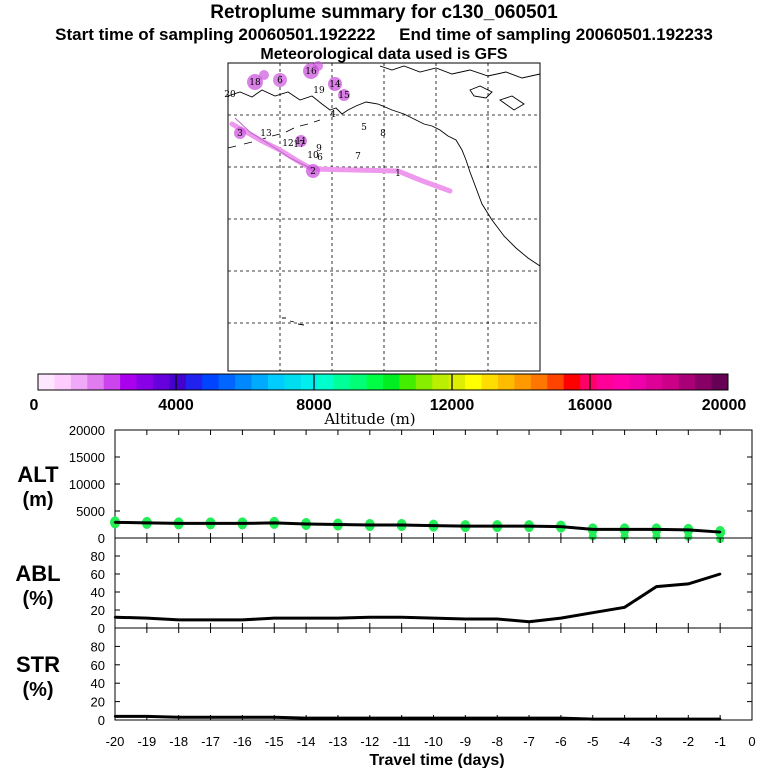  Describe the element at coordinates (384, 195) in the screenshot. I see `coastlines` at that location.